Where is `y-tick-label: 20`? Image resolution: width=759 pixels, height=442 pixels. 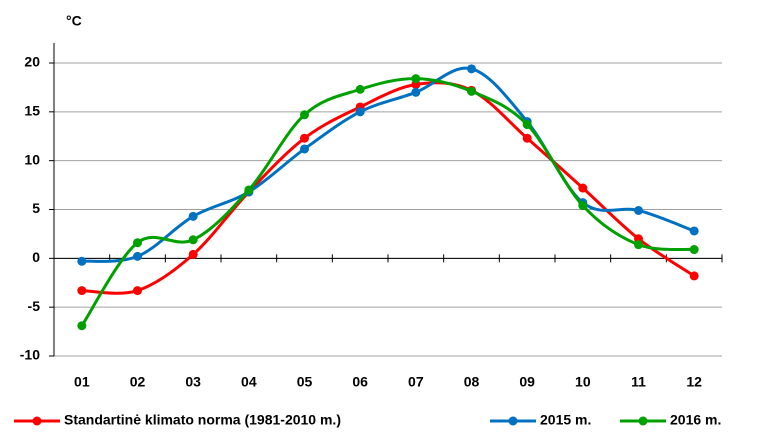
y-tick-label: 20 is located at coordinates (32, 62).